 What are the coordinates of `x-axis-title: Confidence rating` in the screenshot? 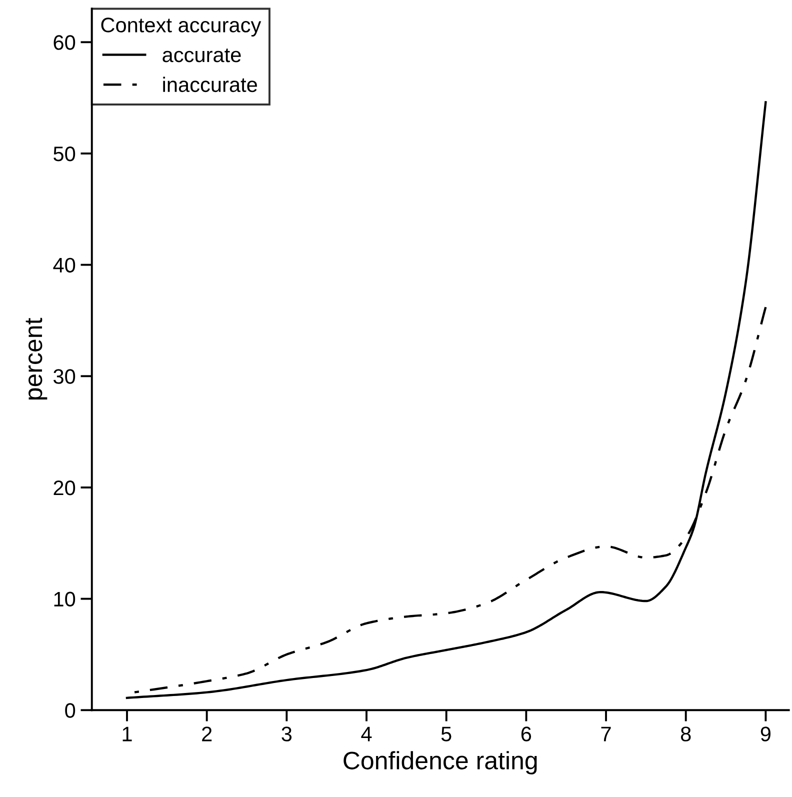 It's located at (440, 762).